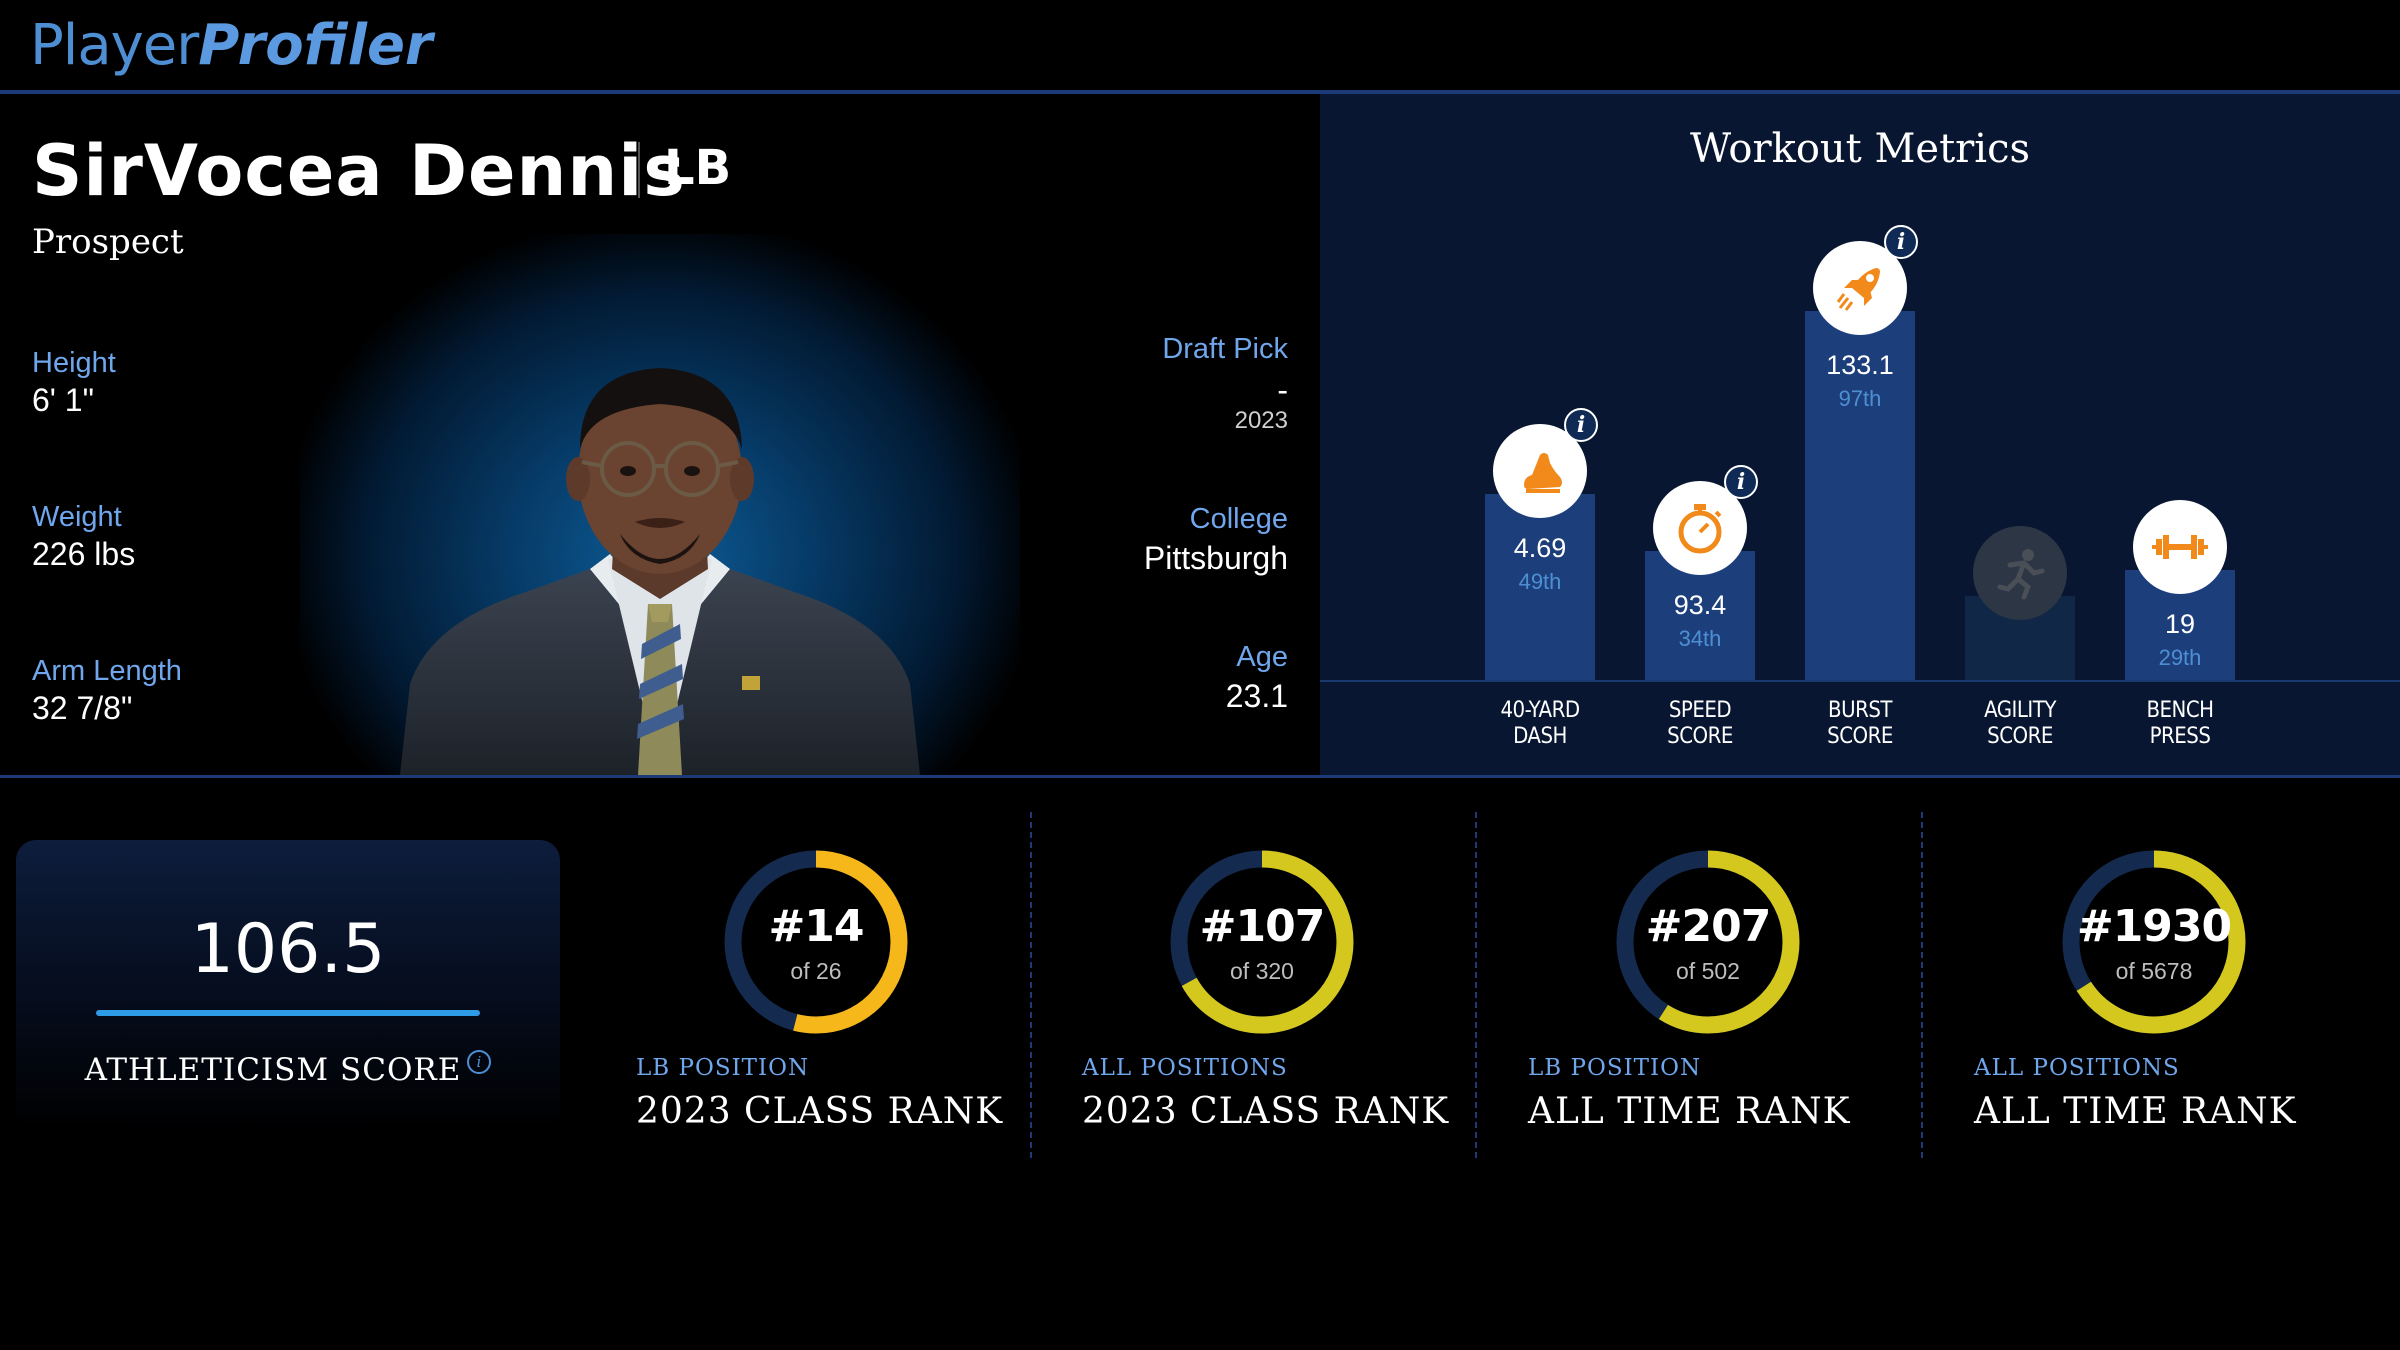 The image size is (2400, 1350). Describe the element at coordinates (1200, 92) in the screenshot. I see `header-divider` at that location.